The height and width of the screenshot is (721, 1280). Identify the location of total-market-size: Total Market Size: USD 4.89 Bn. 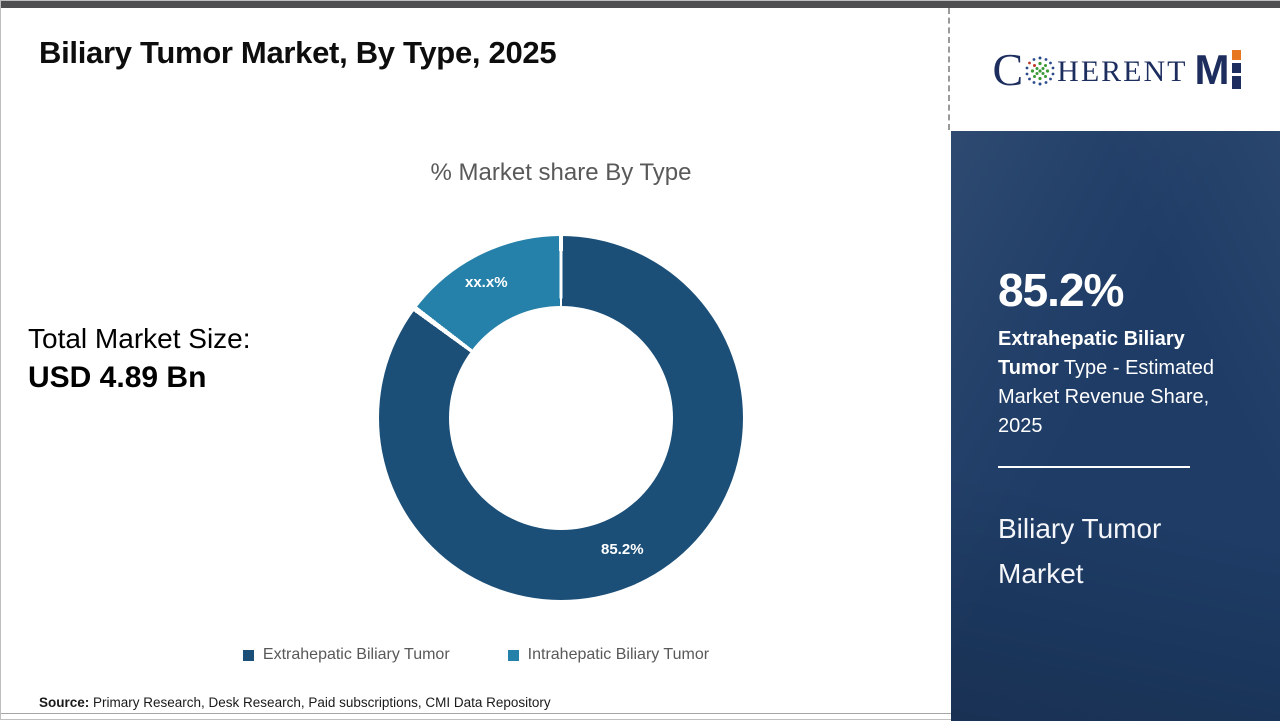
(139, 359).